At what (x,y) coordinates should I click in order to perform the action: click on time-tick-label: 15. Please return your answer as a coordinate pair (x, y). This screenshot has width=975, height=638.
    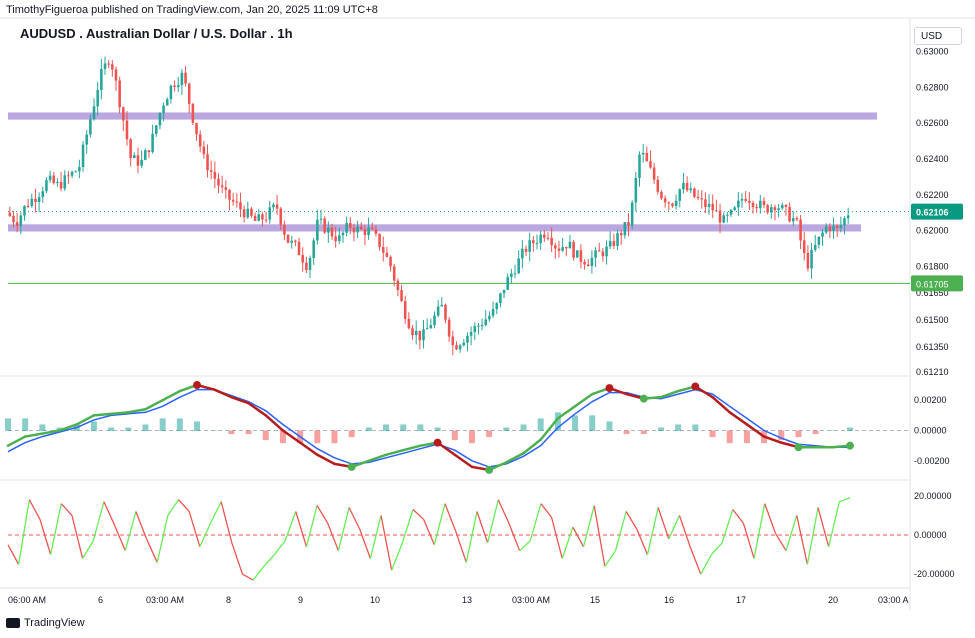
    Looking at the image, I should click on (595, 600).